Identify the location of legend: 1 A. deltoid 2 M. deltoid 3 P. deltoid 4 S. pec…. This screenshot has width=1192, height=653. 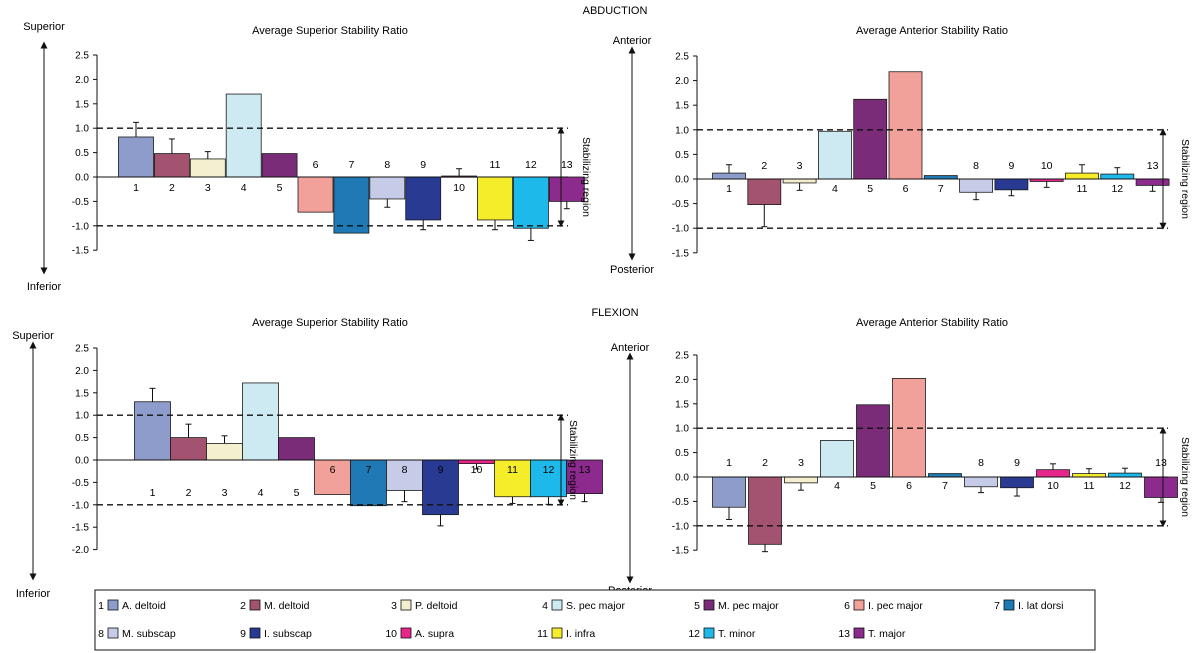
(595, 620).